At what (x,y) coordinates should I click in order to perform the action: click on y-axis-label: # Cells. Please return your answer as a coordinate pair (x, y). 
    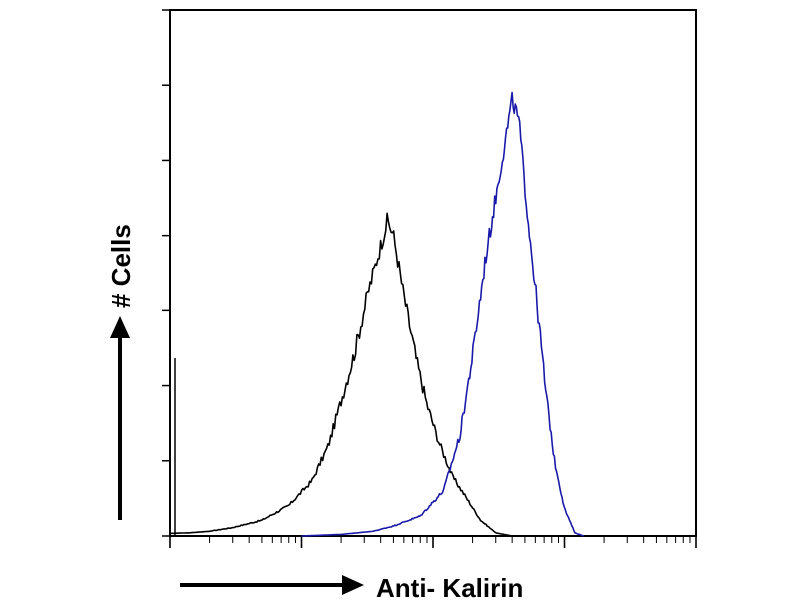
    Looking at the image, I should click on (121, 266).